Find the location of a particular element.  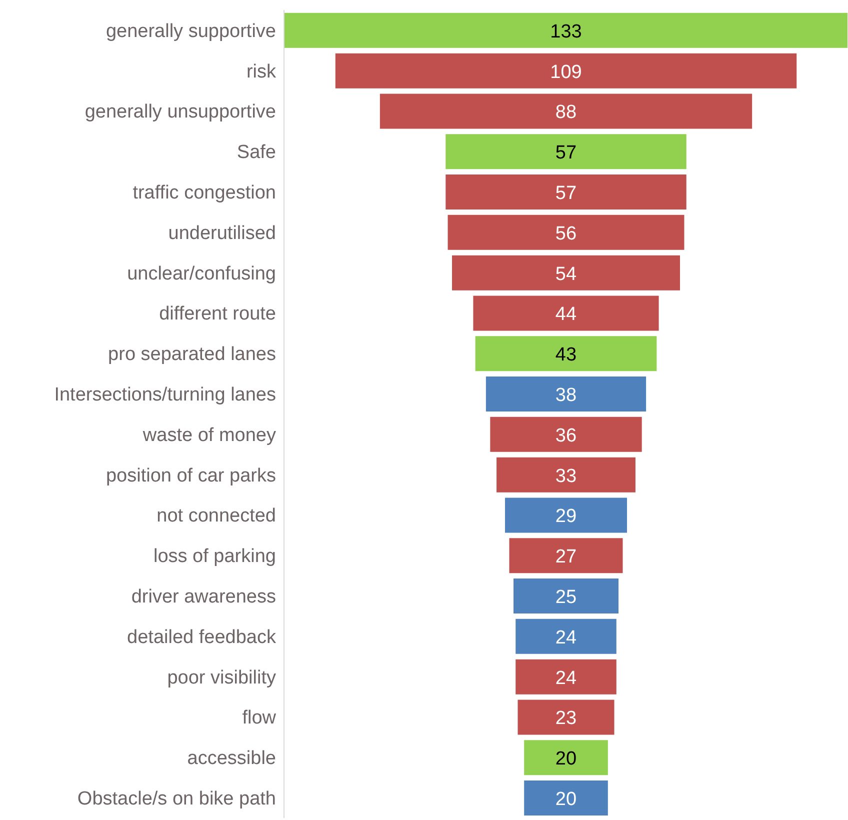

category-label: Obstacle/s on bike path is located at coordinates (176, 799).